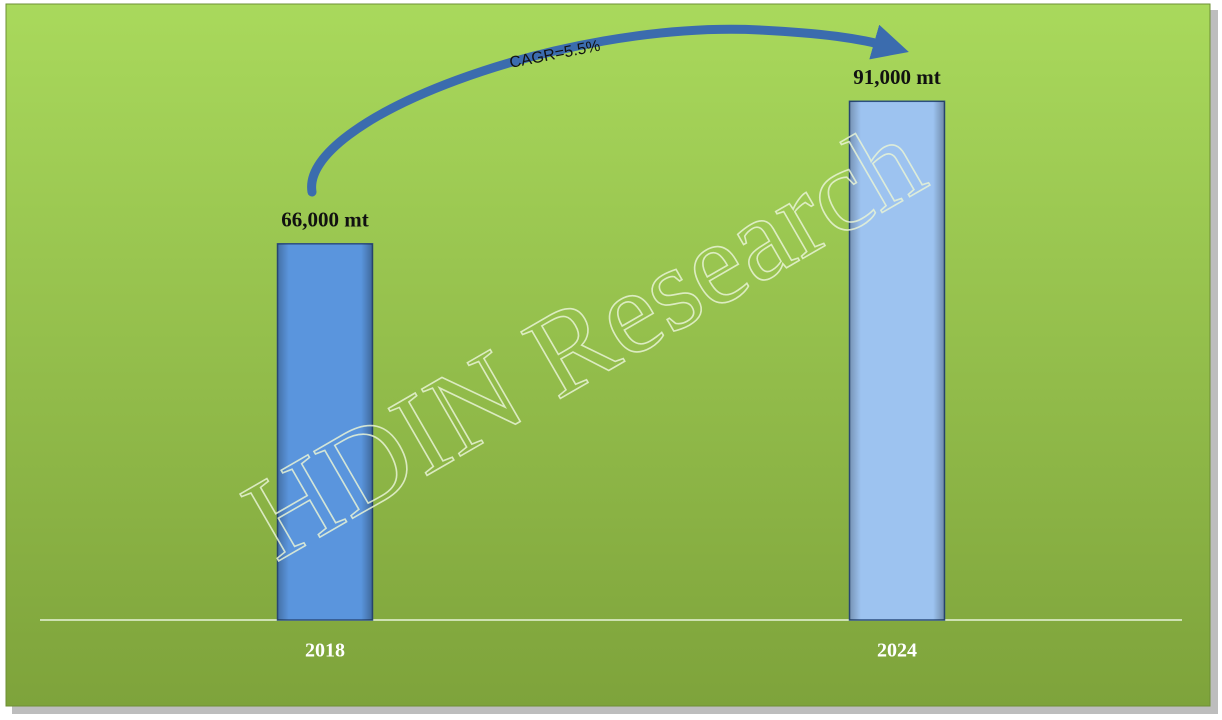  I want to click on cagr-arrow, so click(608, 110).